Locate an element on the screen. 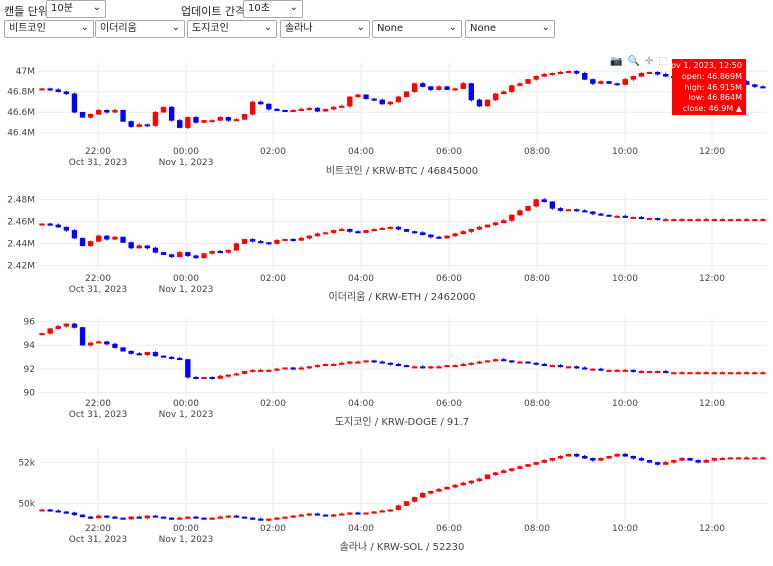 This screenshot has height=566, width=773. coin-select-5: None ⌄ is located at coordinates (417, 29).